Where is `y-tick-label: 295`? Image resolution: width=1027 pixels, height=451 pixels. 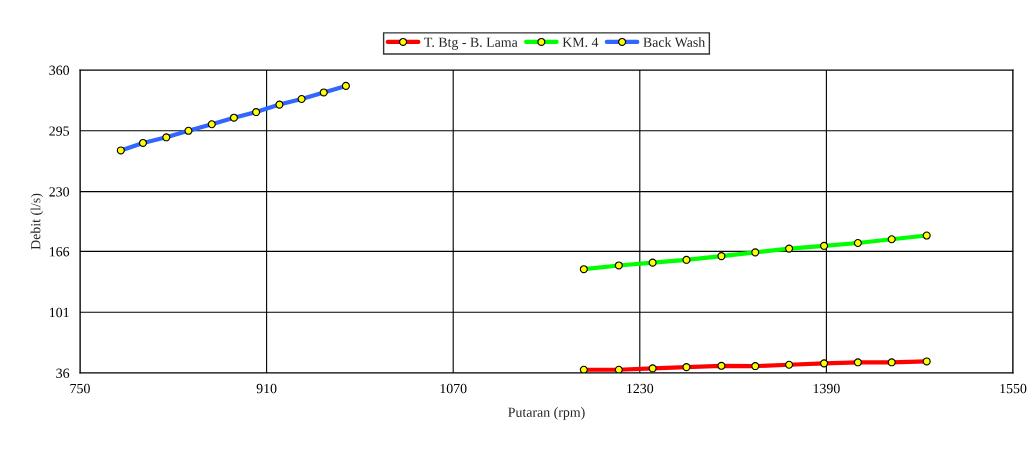 y-tick-label: 295 is located at coordinates (59, 131).